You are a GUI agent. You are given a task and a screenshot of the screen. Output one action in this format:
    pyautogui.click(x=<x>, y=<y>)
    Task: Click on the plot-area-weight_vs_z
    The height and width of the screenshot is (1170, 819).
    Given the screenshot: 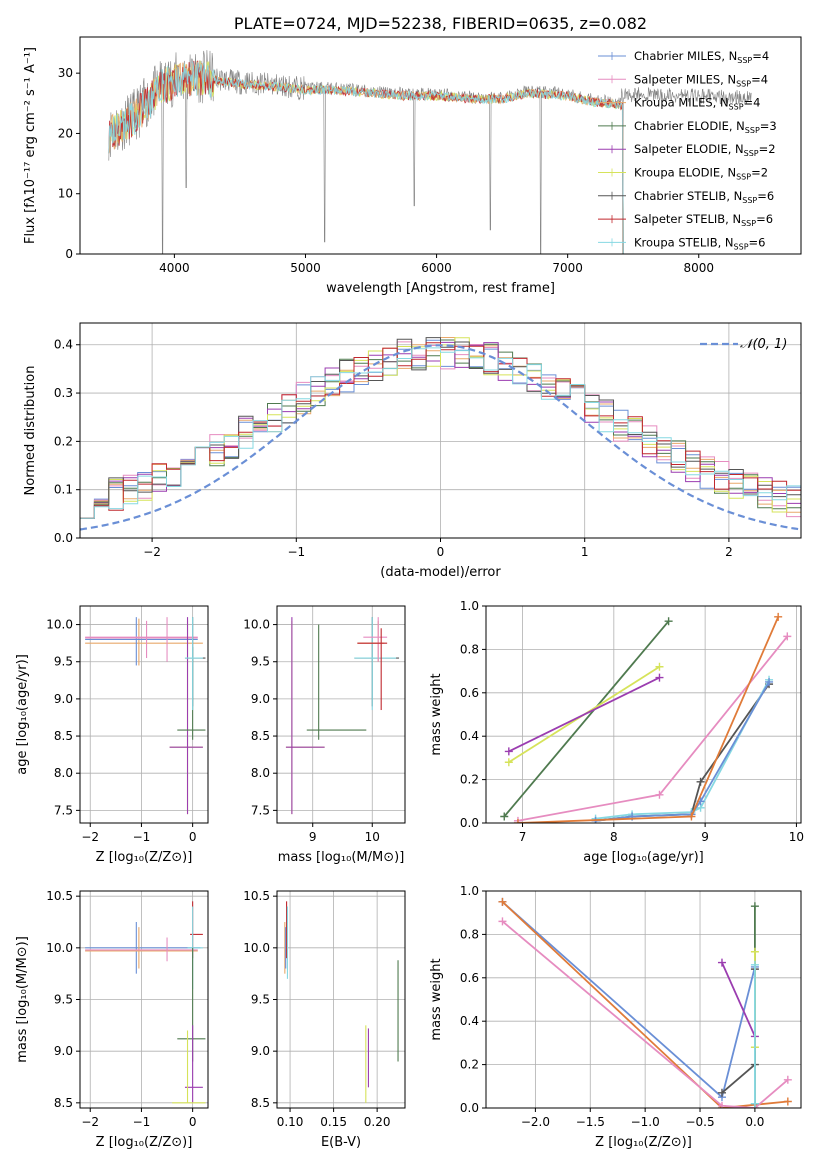 What is the action you would take?
    pyautogui.click(x=643, y=999)
    